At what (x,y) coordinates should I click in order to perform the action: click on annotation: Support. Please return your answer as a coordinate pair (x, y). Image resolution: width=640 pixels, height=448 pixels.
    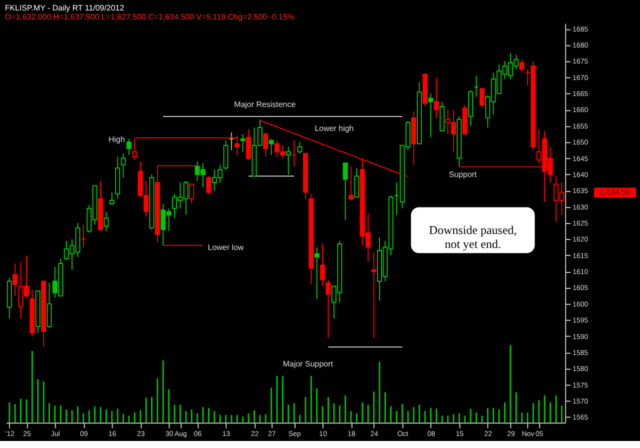
    Looking at the image, I should click on (463, 175).